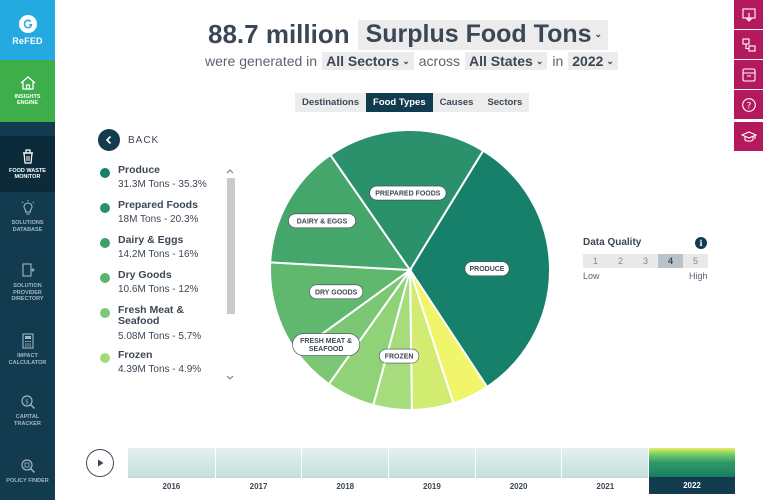  I want to click on nav-solutions-database: SOLUTIONS DATABASE, so click(27, 216).